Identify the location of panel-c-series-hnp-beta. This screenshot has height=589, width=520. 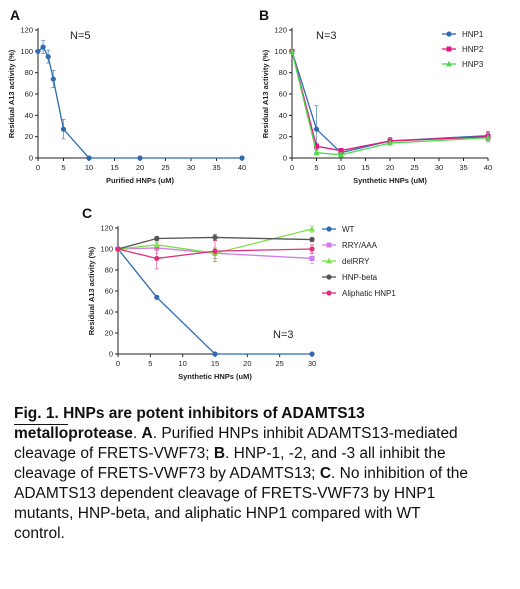
(215, 242).